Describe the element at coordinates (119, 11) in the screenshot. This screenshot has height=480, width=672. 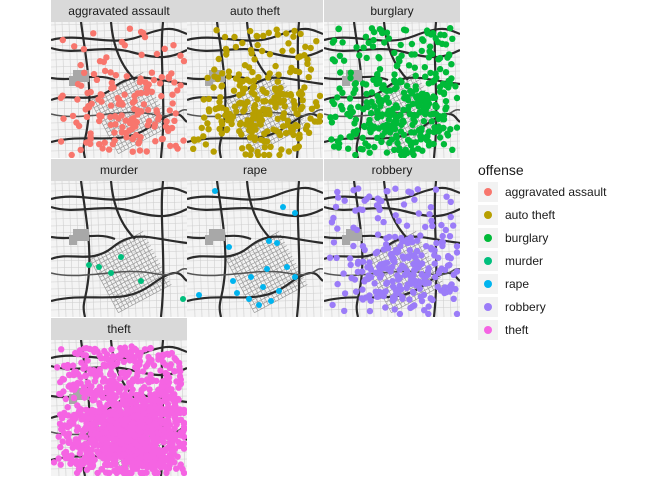
I see `facet-strip-label: aggravated assault` at that location.